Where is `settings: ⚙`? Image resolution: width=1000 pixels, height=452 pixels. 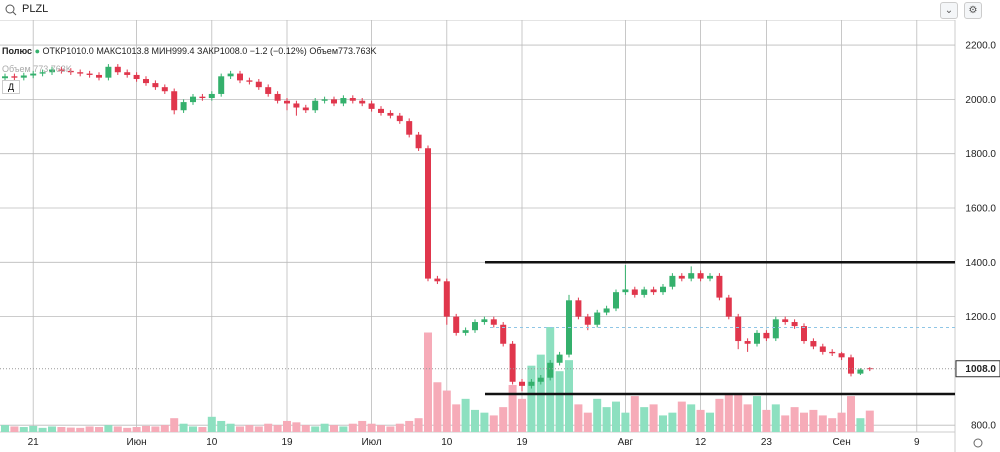
settings: ⚙ is located at coordinates (973, 10).